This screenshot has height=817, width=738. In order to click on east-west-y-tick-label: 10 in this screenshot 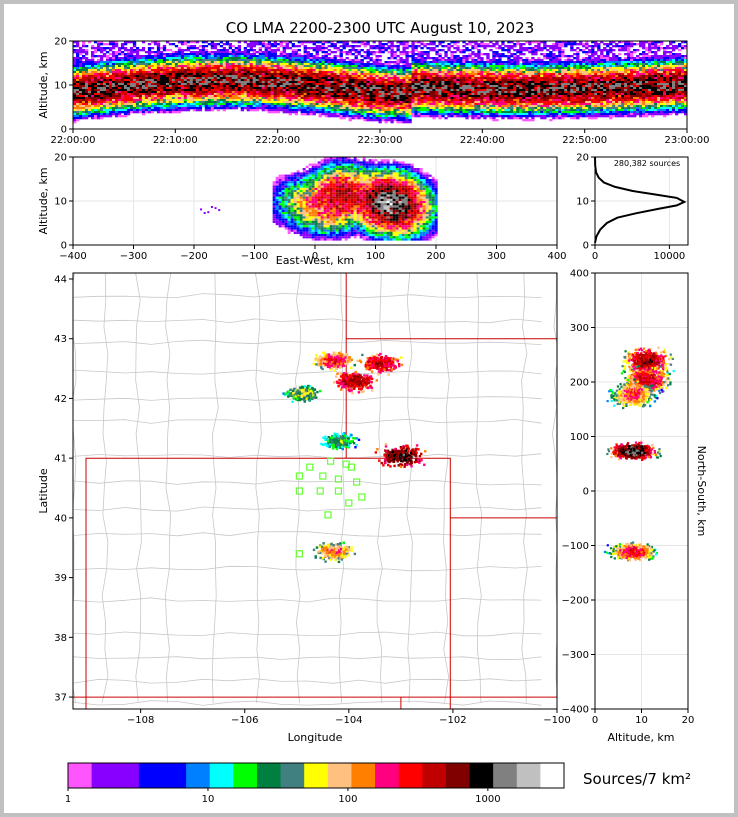, I will do `click(60, 202)`.